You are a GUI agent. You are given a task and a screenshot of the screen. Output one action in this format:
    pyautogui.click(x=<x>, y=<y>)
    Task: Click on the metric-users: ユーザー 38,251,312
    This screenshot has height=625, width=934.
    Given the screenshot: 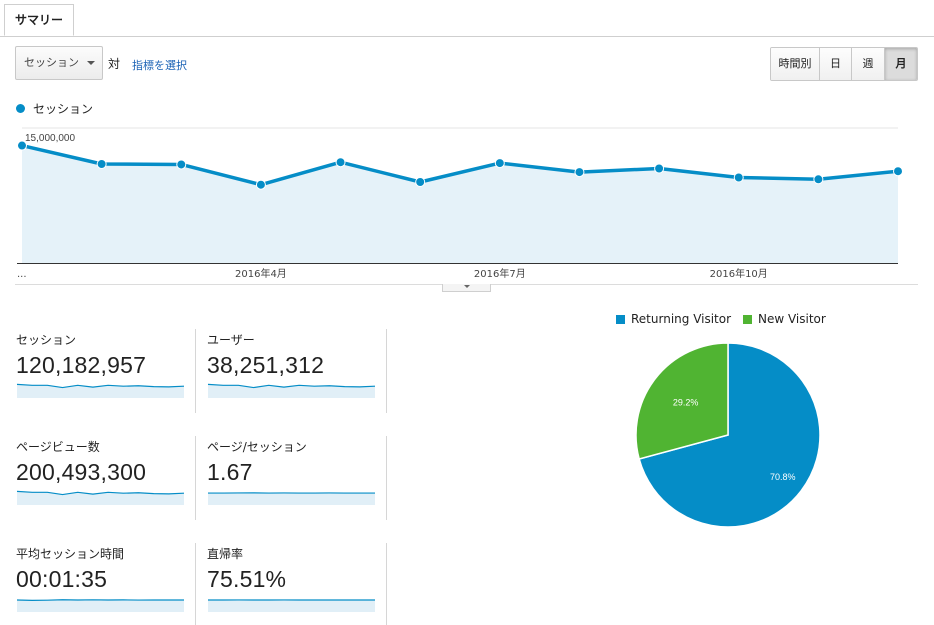 What is the action you would take?
    pyautogui.click(x=293, y=364)
    